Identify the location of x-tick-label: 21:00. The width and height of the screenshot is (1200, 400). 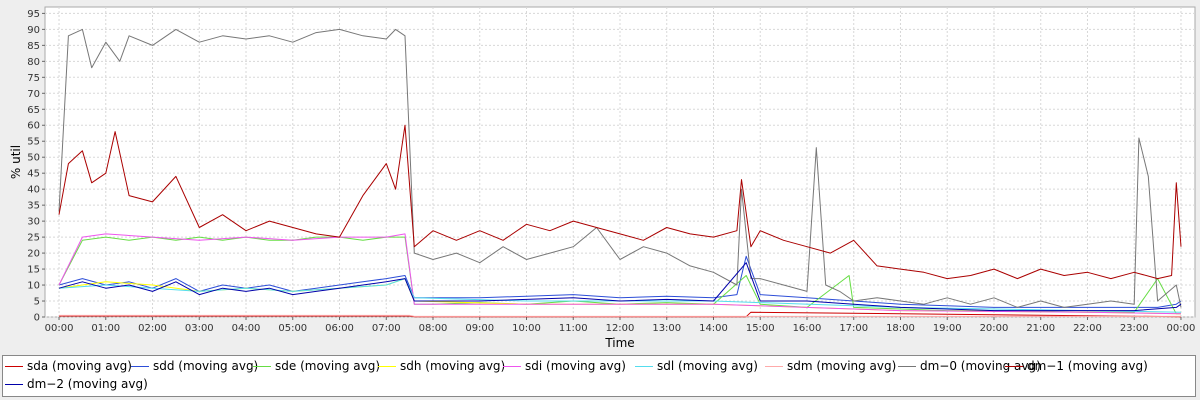
(1040, 328).